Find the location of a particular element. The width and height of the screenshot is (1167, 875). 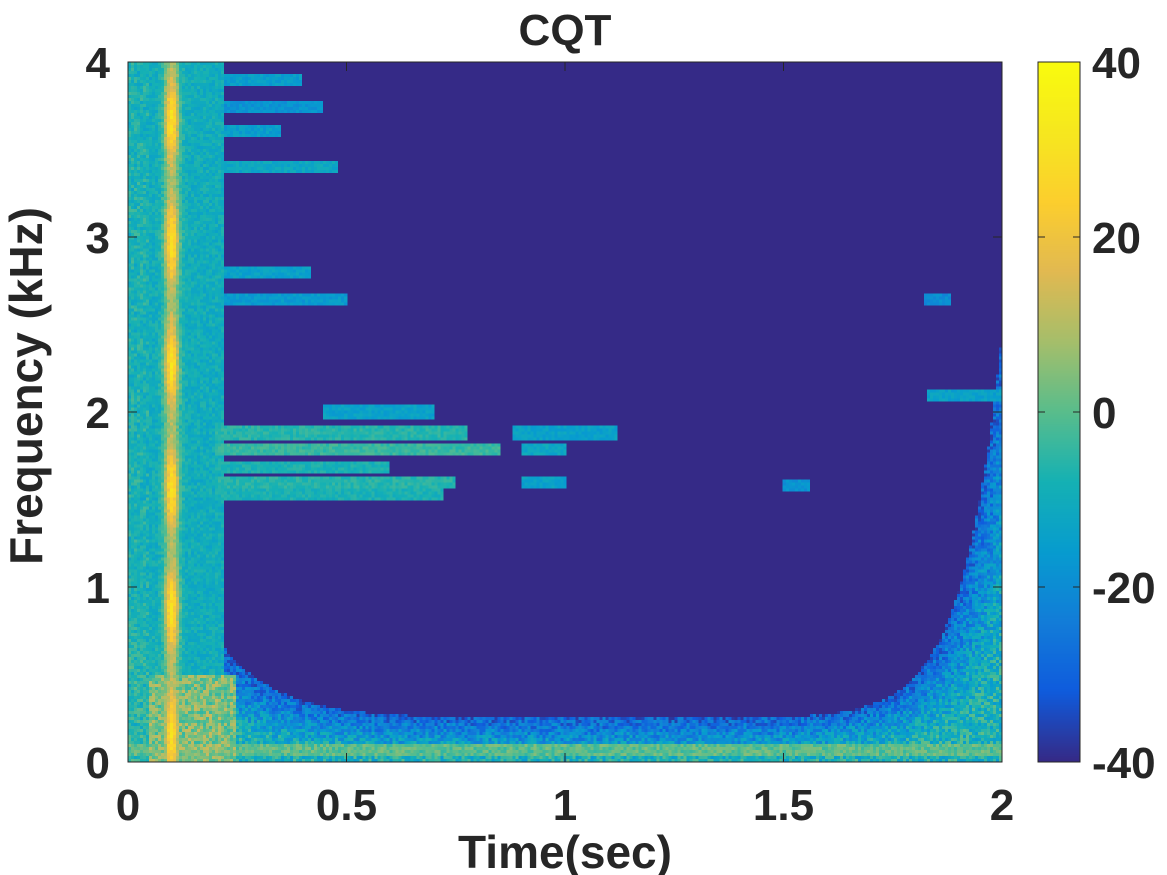

y-tick-label: 4 is located at coordinates (98, 63).